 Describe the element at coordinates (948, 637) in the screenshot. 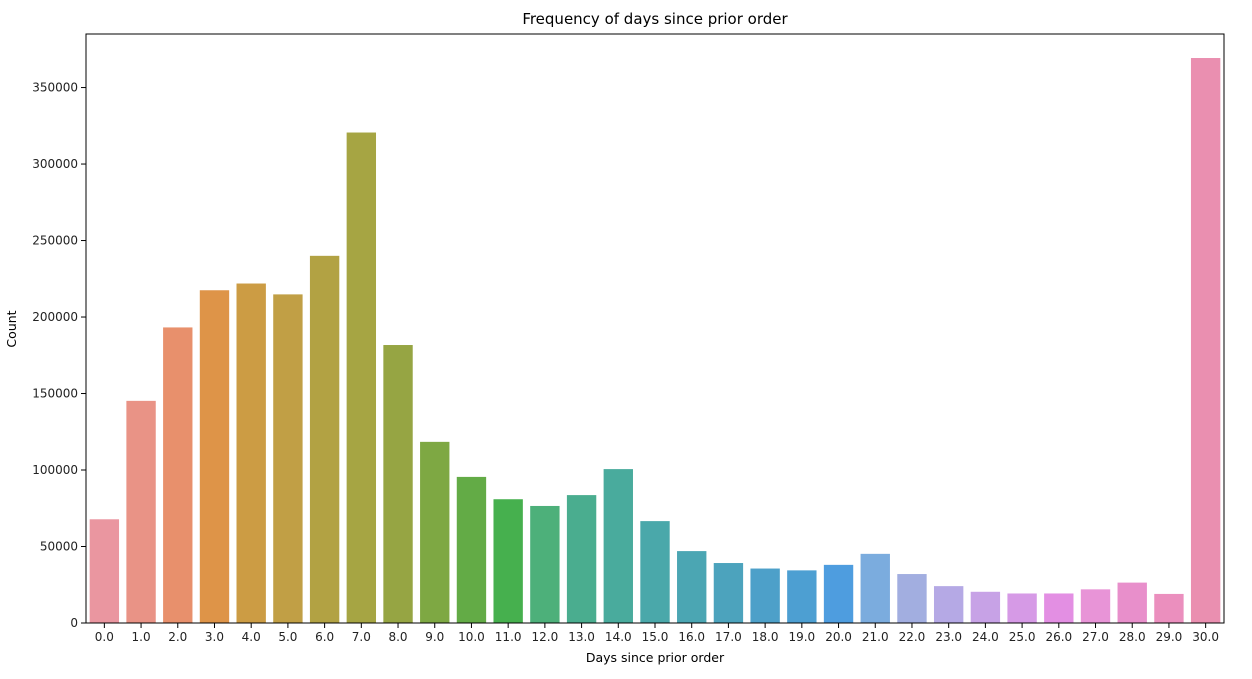

I see `x-tick-label: 23.0` at that location.